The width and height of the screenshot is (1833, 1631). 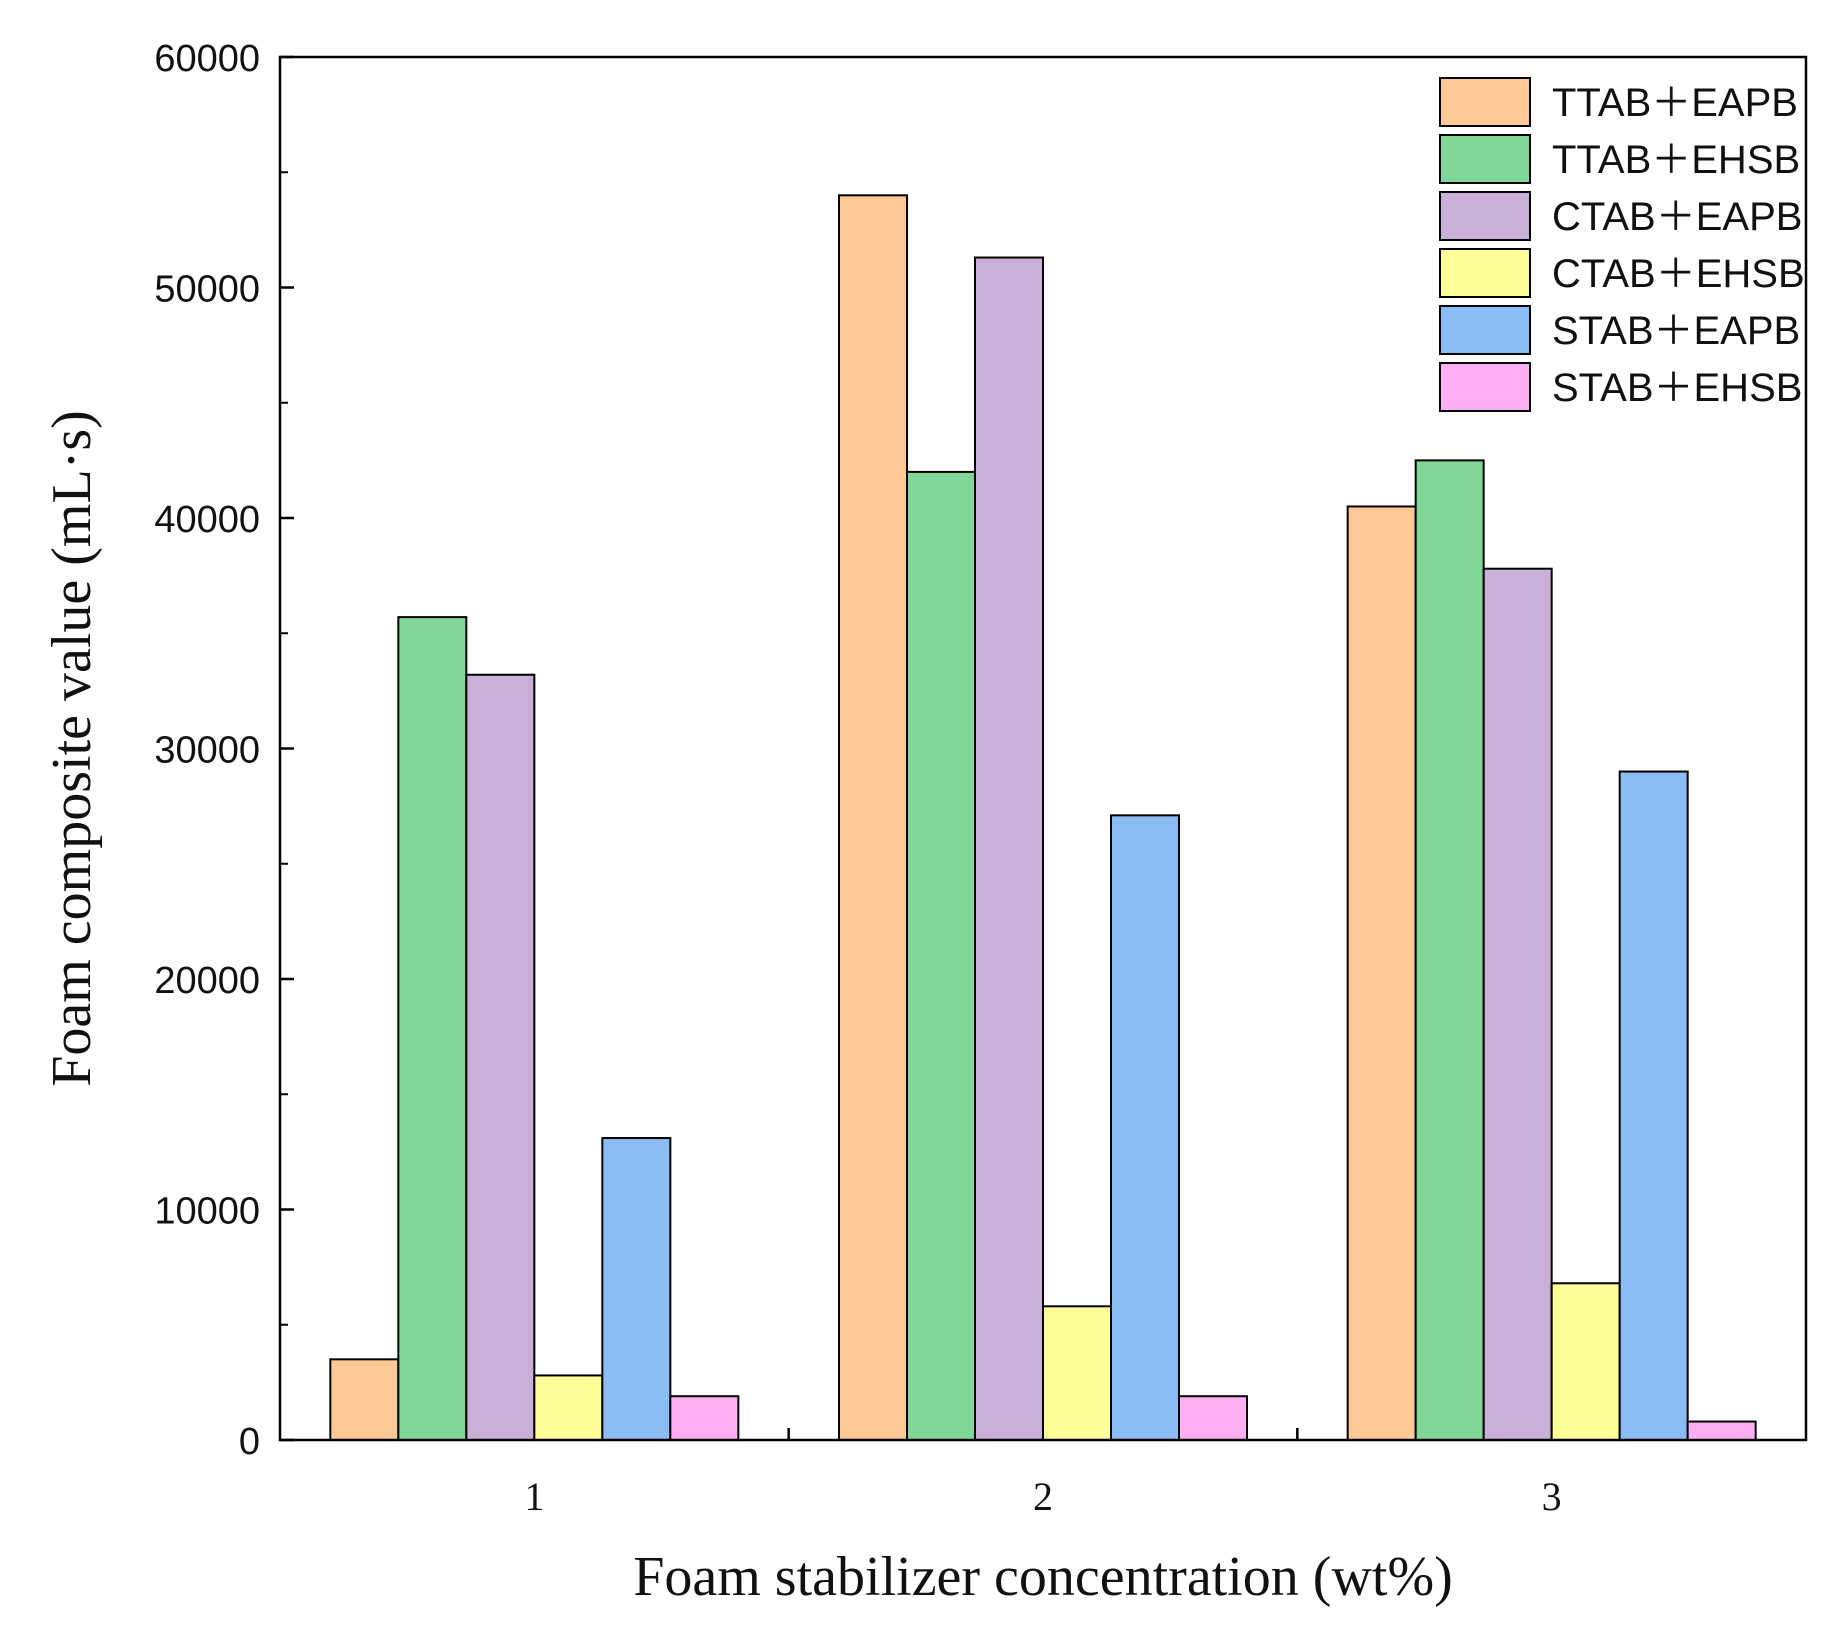 What do you see at coordinates (207, 290) in the screenshot?
I see `y-tick-label: 50000` at bounding box center [207, 290].